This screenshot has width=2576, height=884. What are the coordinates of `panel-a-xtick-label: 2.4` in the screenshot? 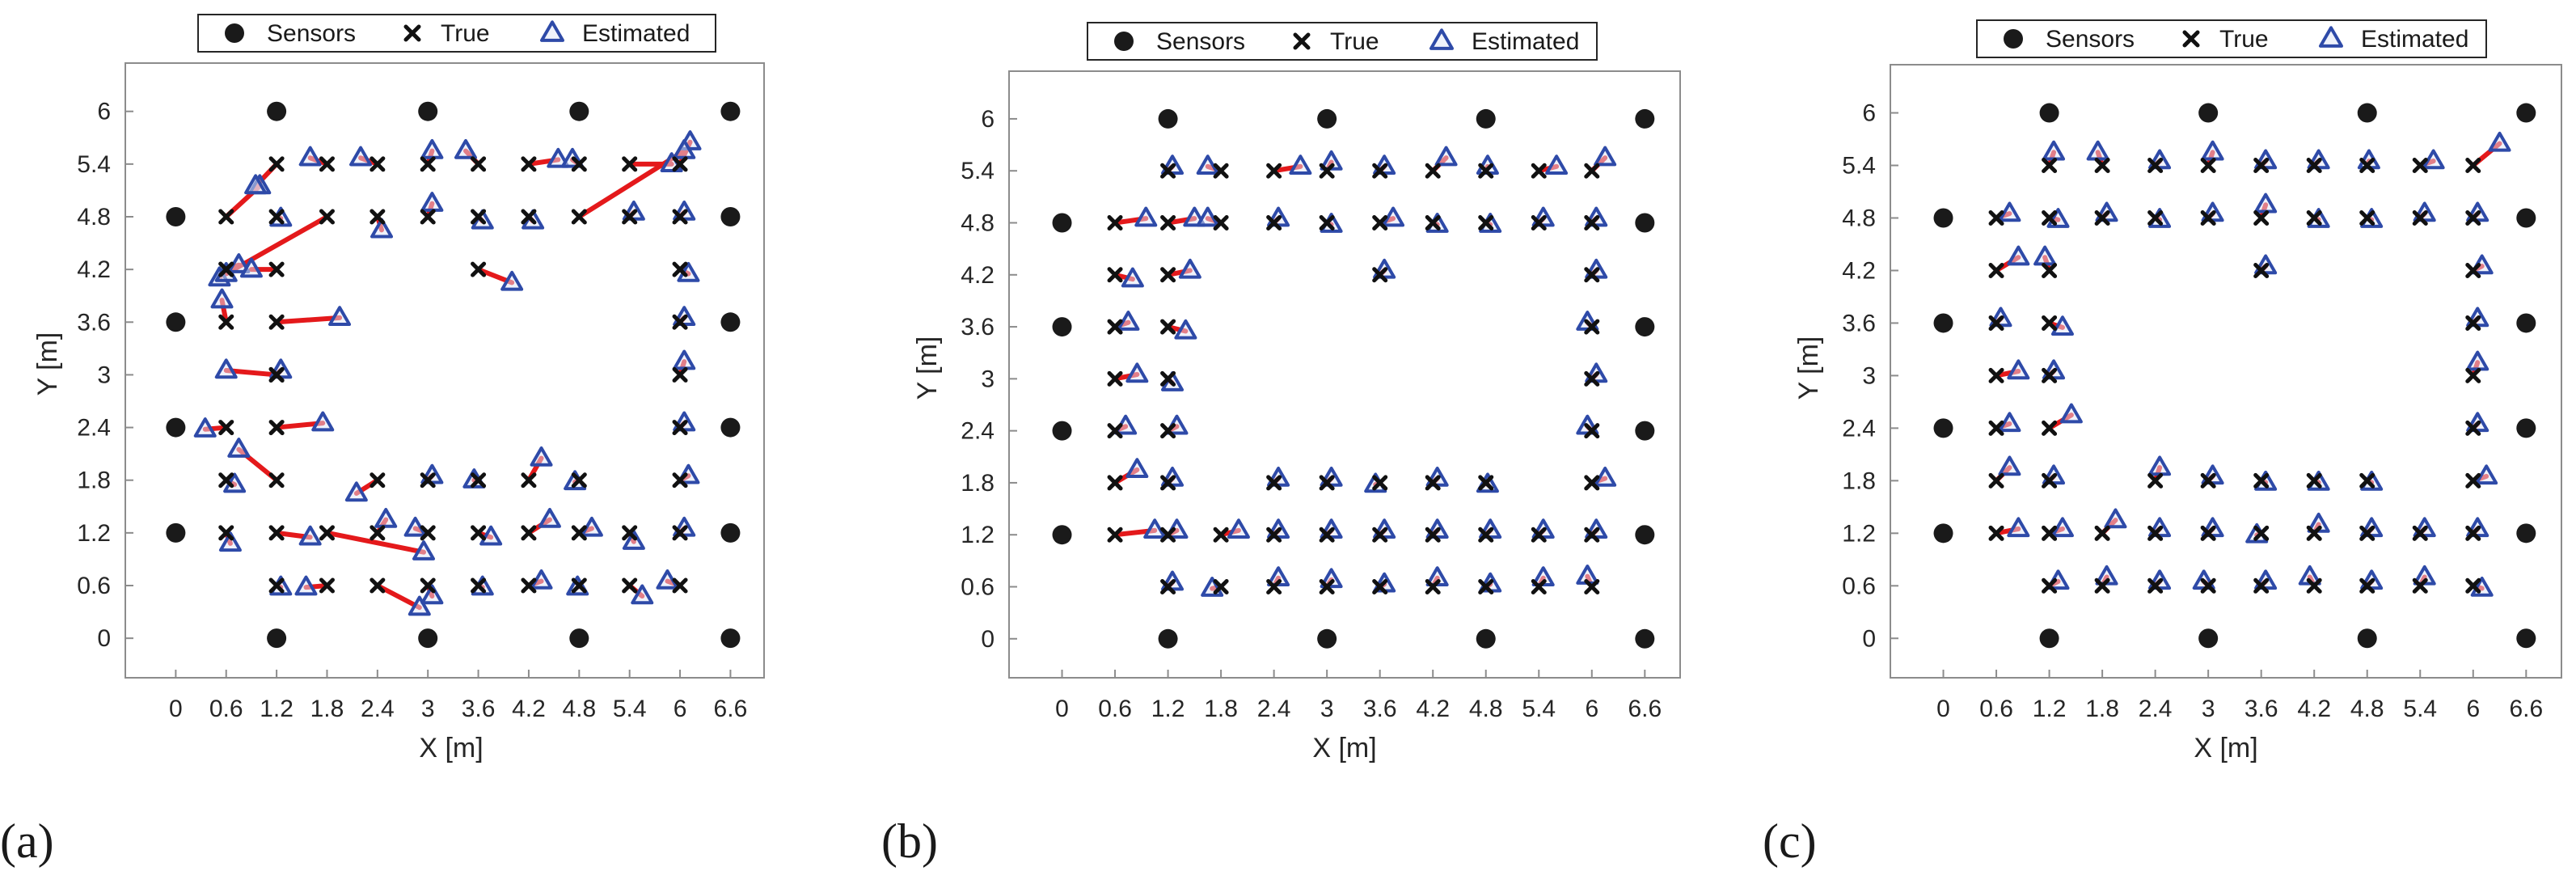 It's located at (378, 709).